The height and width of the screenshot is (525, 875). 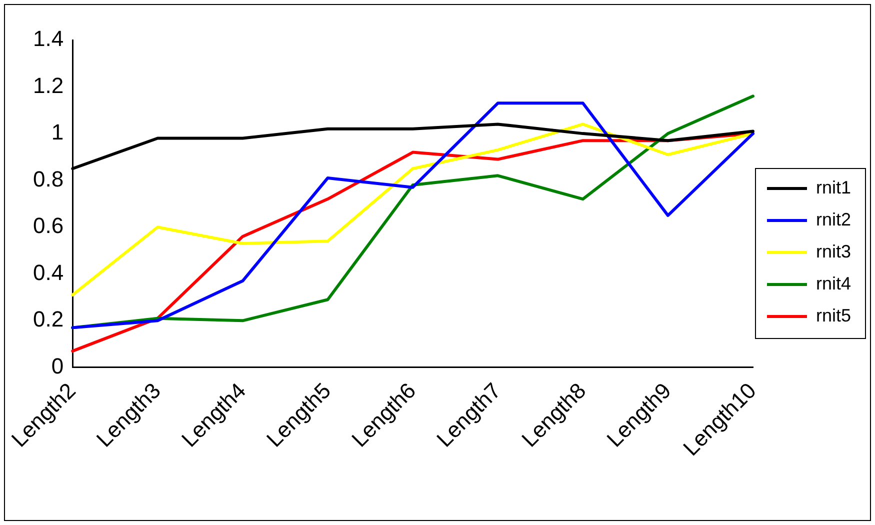 What do you see at coordinates (48, 39) in the screenshot?
I see `y-tick-label: 1.4` at bounding box center [48, 39].